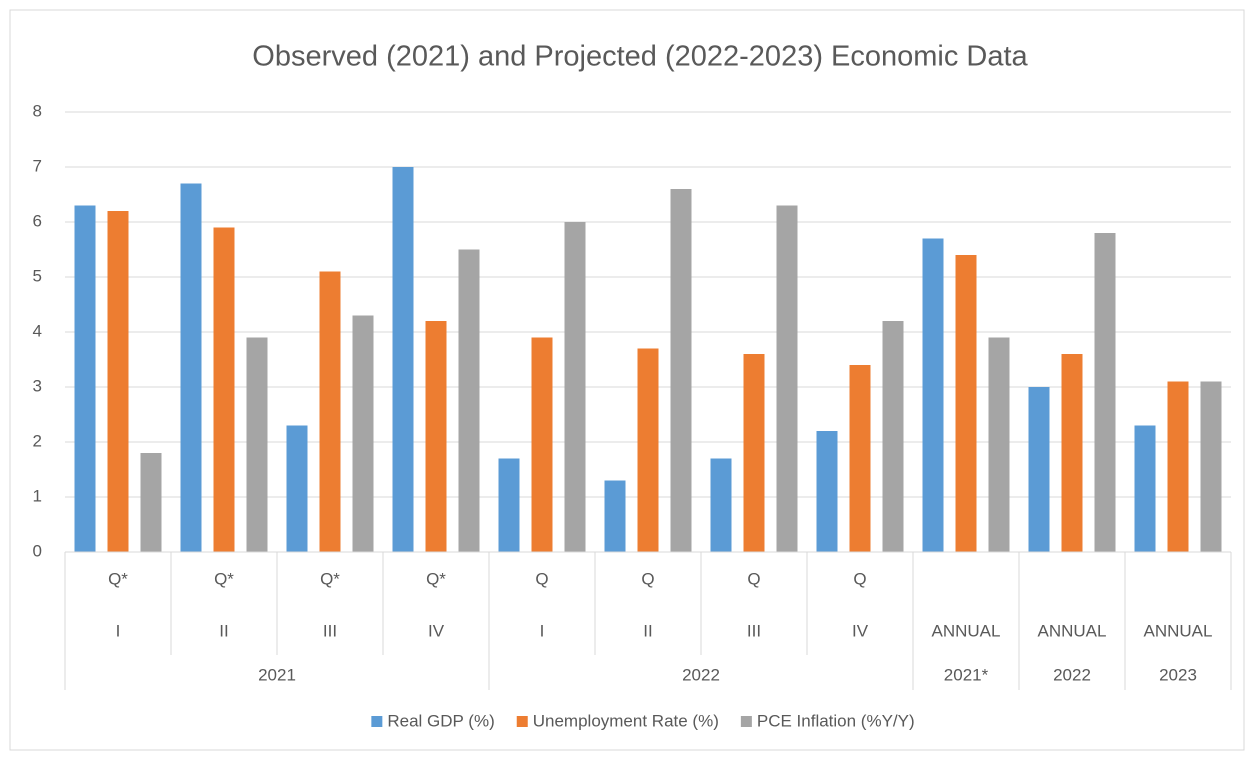  Describe the element at coordinates (37, 220) in the screenshot. I see `y-tick-label: 6` at that location.